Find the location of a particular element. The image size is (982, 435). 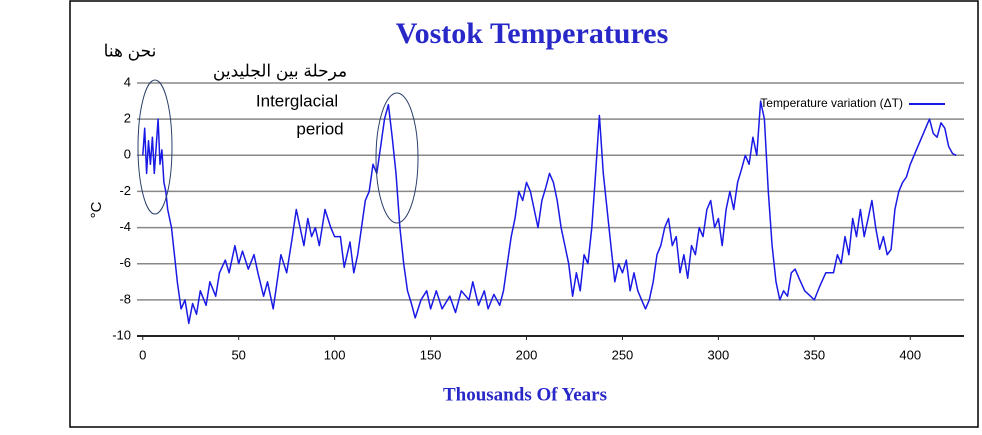

y-tick-label: 0 is located at coordinates (127, 154).